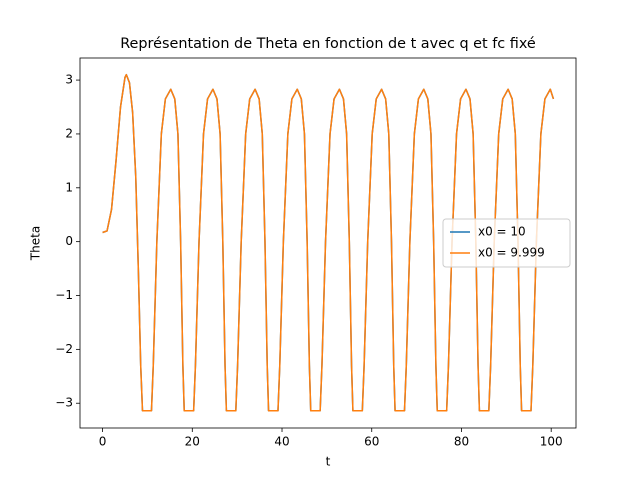  I want to click on y-tick-label: 0, so click(69, 241).